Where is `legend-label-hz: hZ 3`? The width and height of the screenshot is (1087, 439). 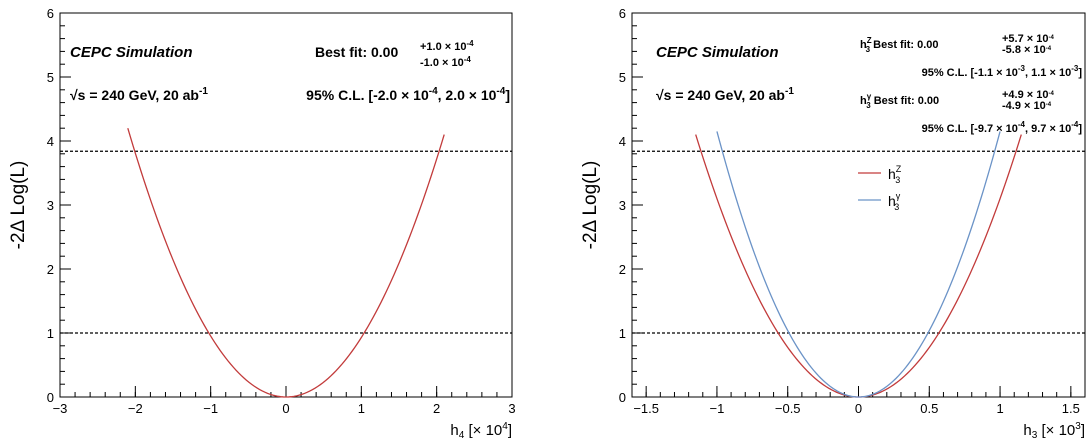 legend-label-hz: hZ 3 is located at coordinates (895, 174).